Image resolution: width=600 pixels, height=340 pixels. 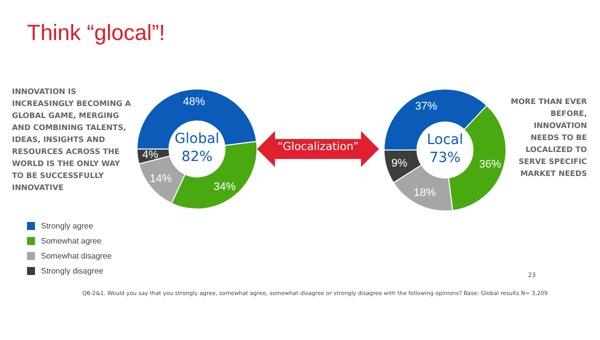 I want to click on chart-title: Think “glocal”!, so click(x=96, y=33).